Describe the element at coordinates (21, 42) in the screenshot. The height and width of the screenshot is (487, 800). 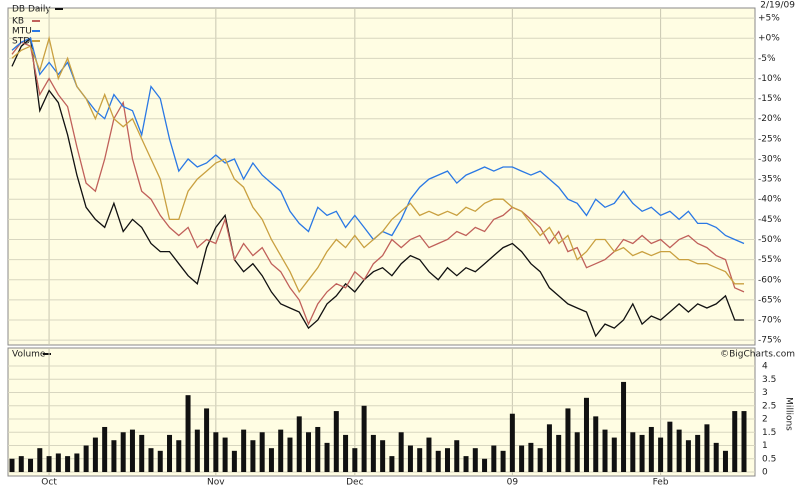
I see `legend-label: STD` at that location.